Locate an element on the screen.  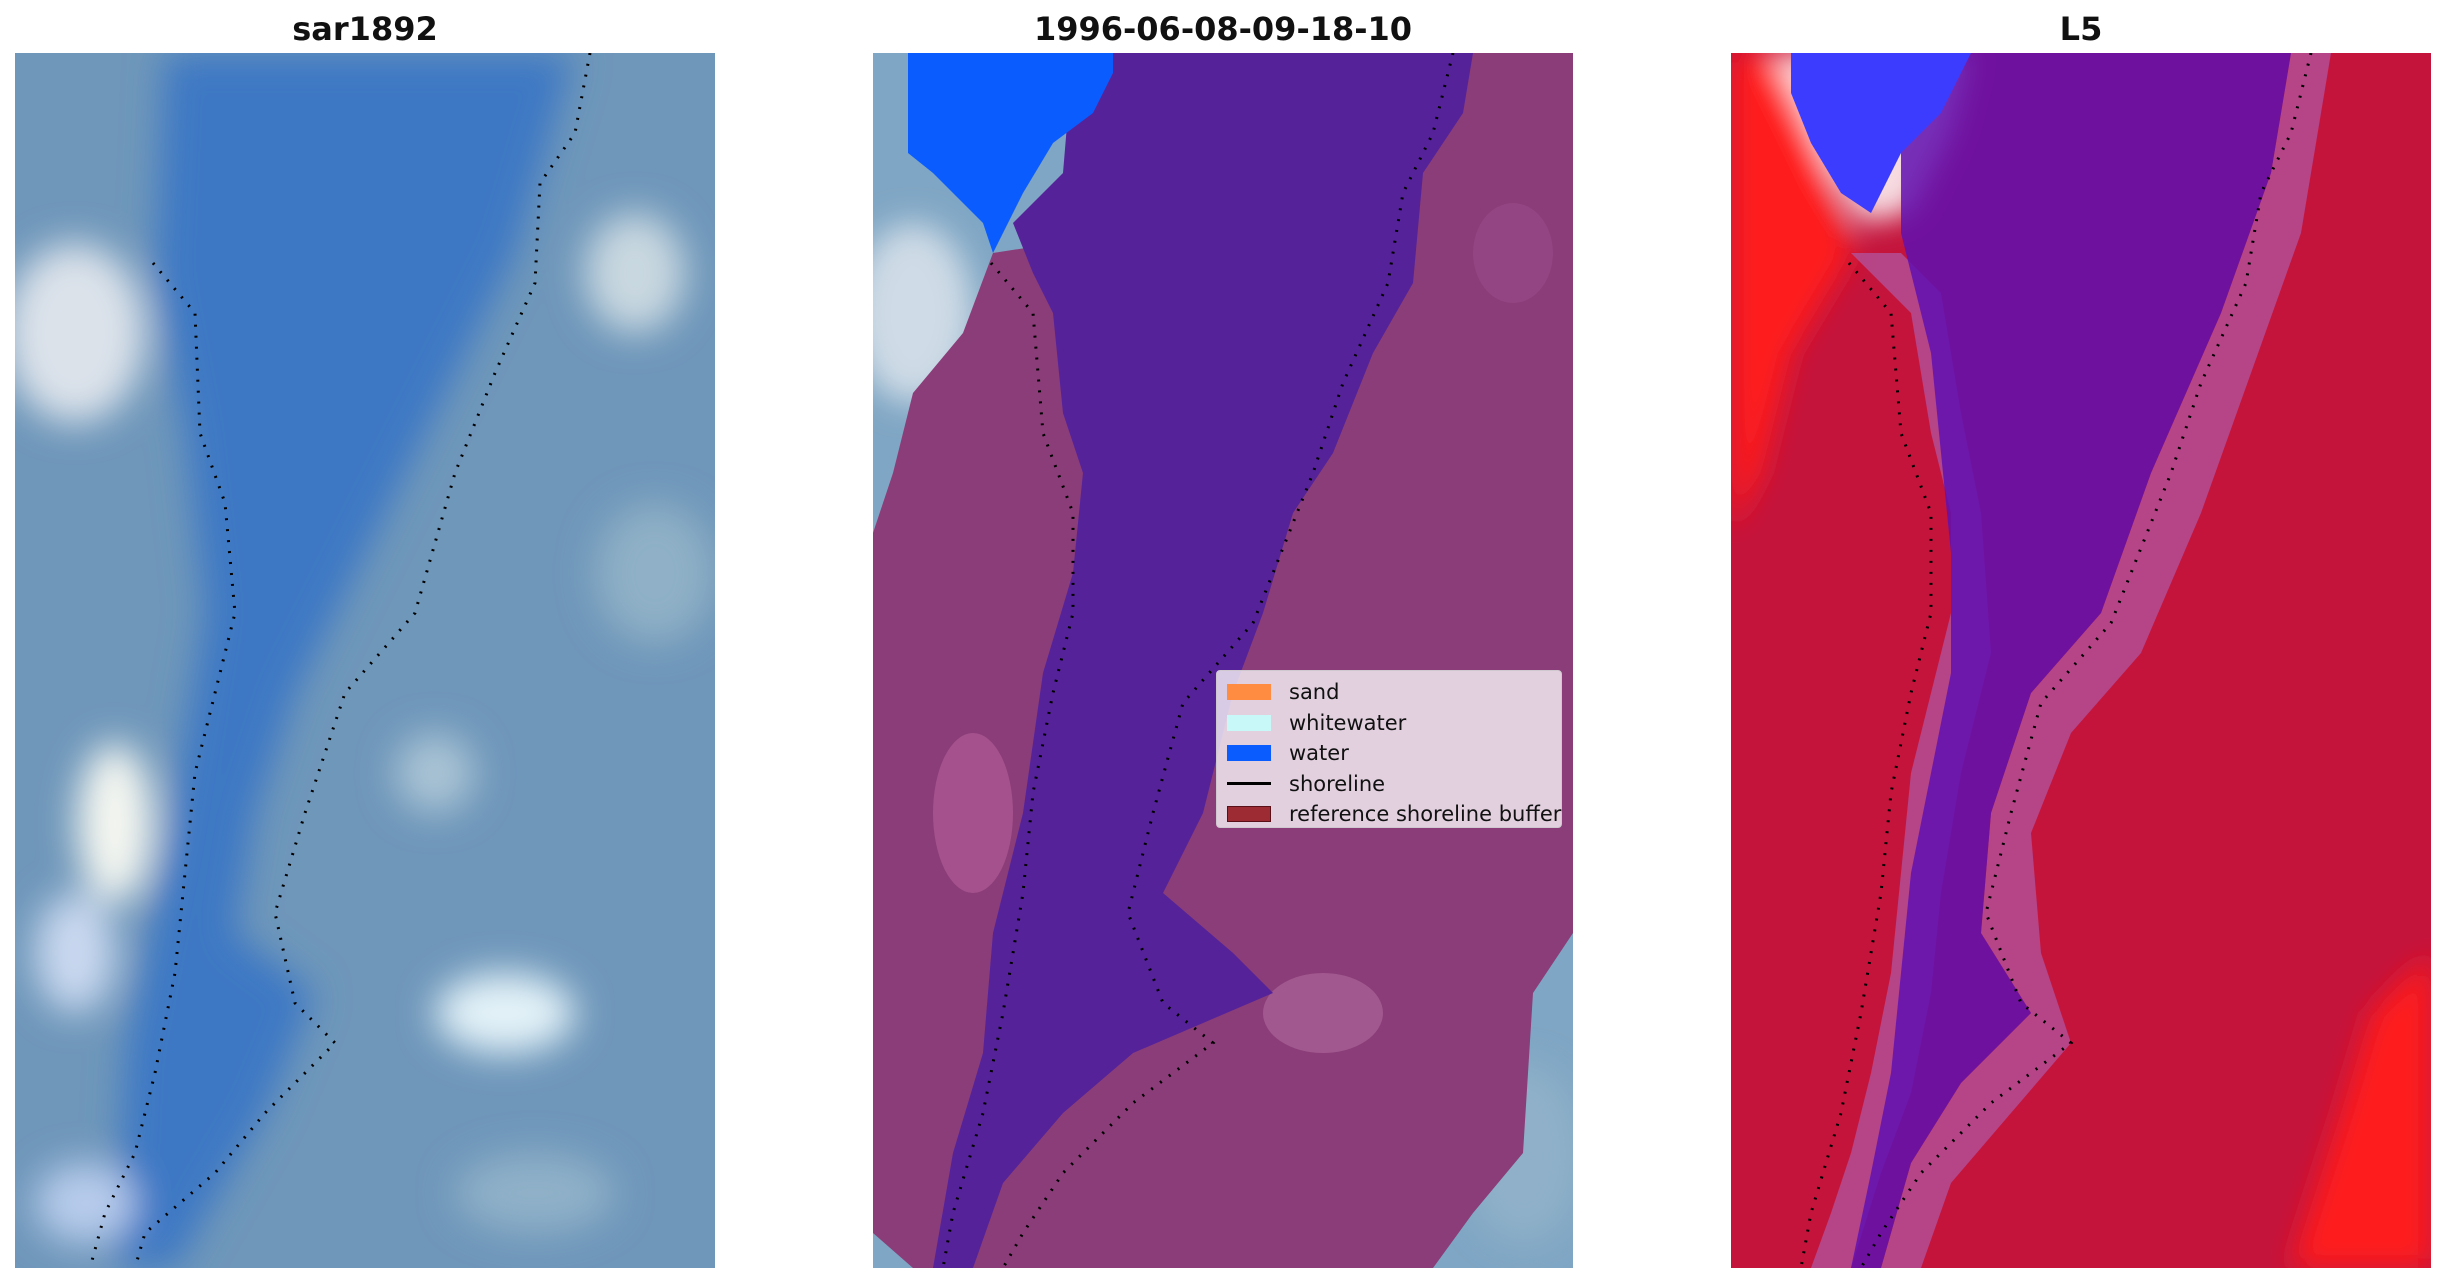
shoreline-line-swatch is located at coordinates (1249, 784).